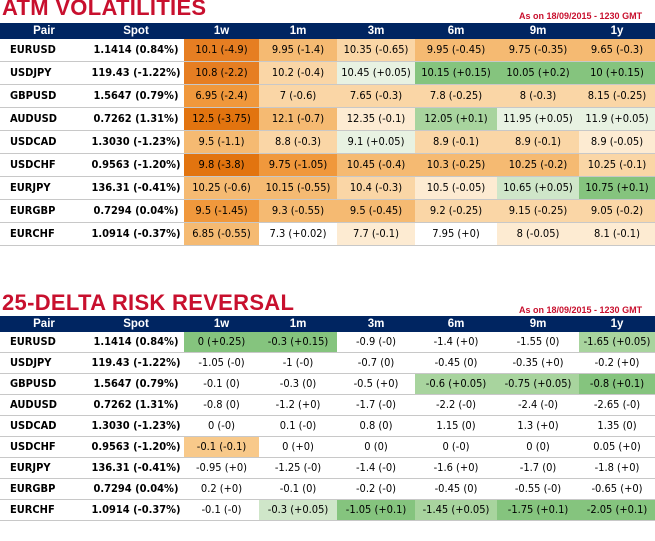 This screenshot has width=655, height=541. What do you see at coordinates (456, 384) in the screenshot?
I see `value-cell-6m: -0.6 (+0.05)` at bounding box center [456, 384].